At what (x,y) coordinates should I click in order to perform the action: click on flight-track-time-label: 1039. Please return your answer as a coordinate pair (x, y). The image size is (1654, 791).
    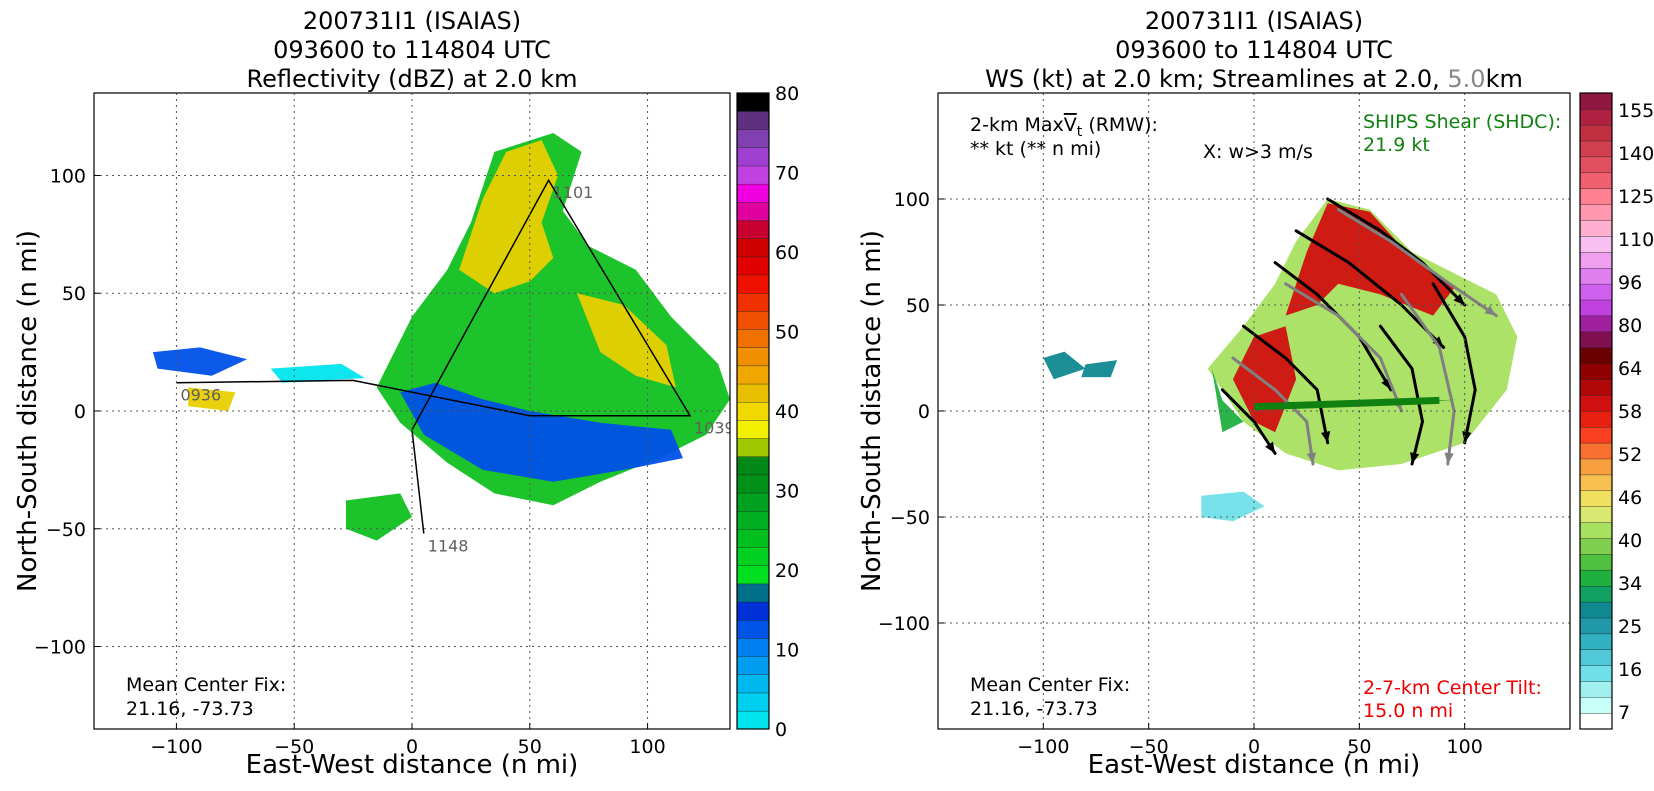
    Looking at the image, I should click on (714, 428).